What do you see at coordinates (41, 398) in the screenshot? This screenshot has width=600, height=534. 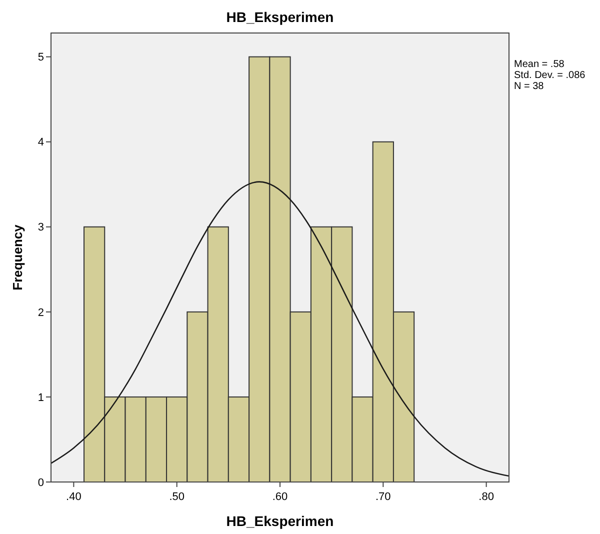 I see `y-tick-label: 1` at bounding box center [41, 398].